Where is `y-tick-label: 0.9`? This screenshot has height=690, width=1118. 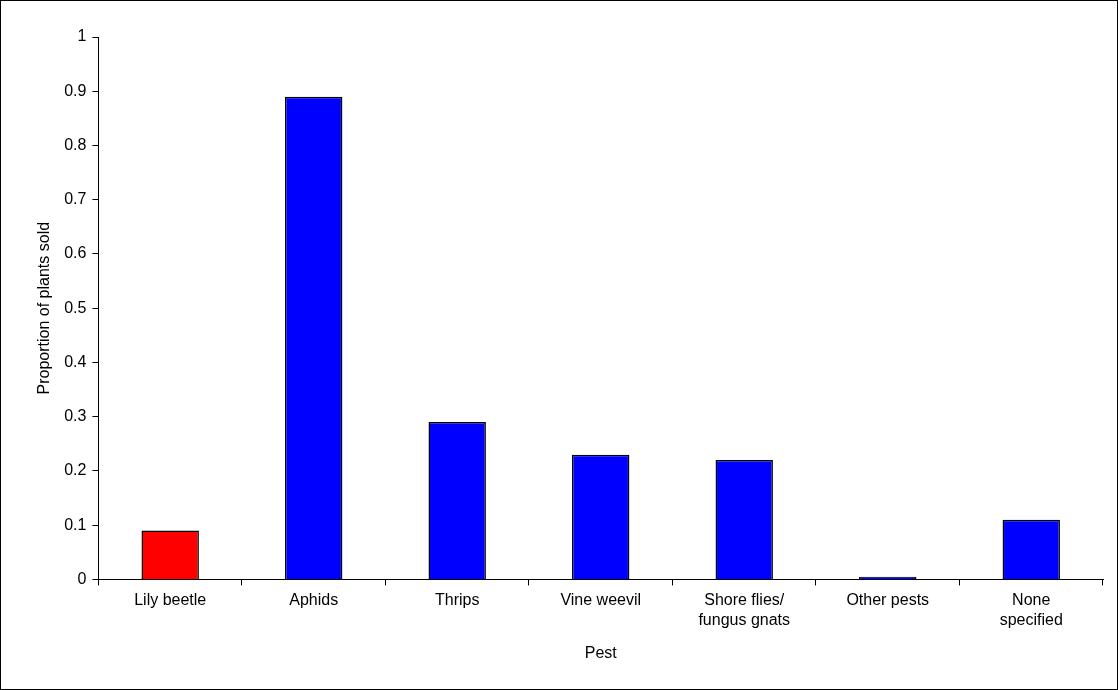
y-tick-label: 0.9 is located at coordinates (75, 90).